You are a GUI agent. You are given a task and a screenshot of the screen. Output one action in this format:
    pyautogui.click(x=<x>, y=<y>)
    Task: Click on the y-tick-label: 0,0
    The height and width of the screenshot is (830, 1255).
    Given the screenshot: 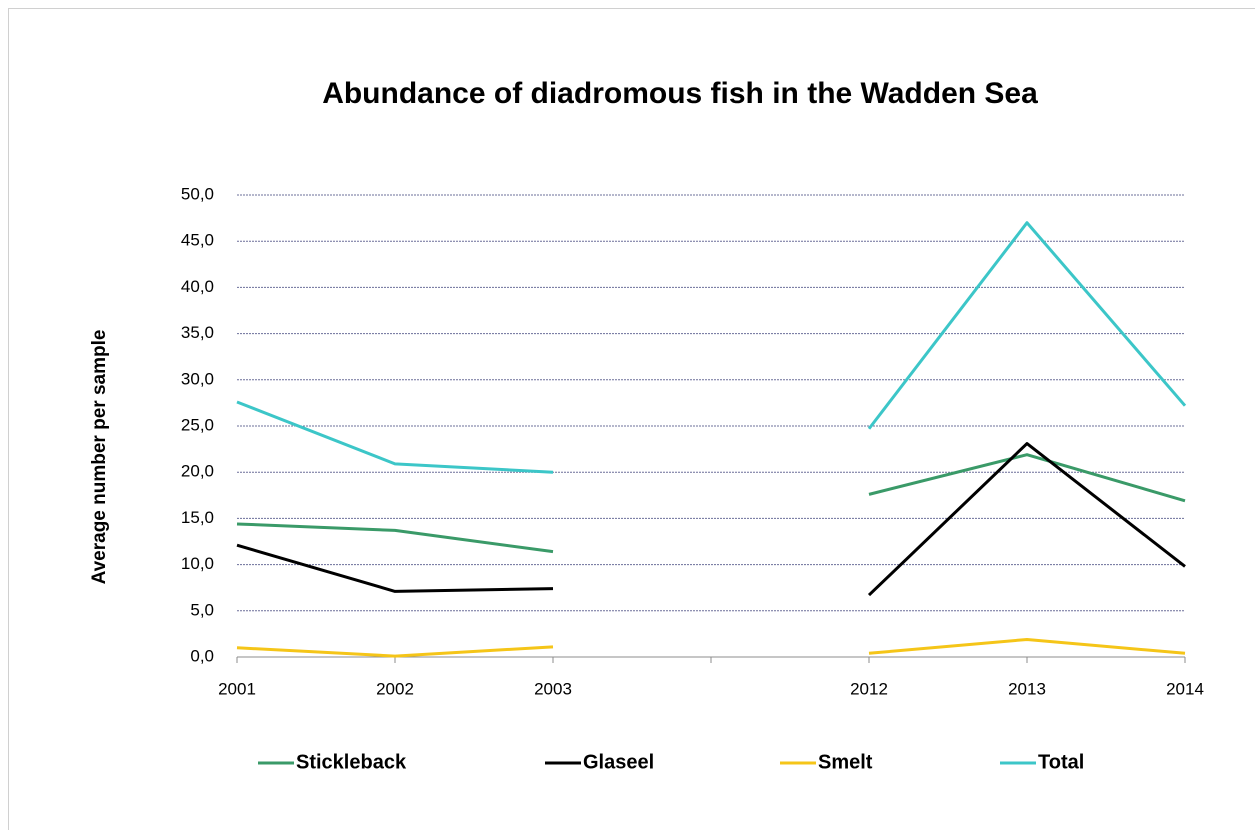 What is the action you would take?
    pyautogui.click(x=202, y=655)
    